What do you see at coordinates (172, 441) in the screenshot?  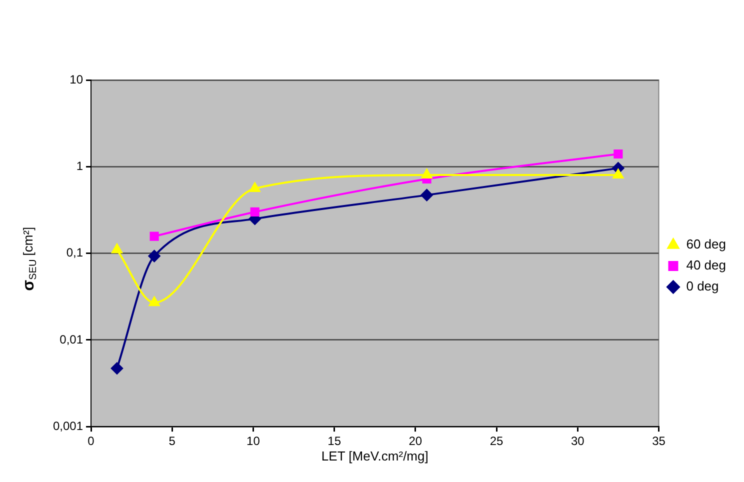 I see `x-tick-label: 5` at bounding box center [172, 441].